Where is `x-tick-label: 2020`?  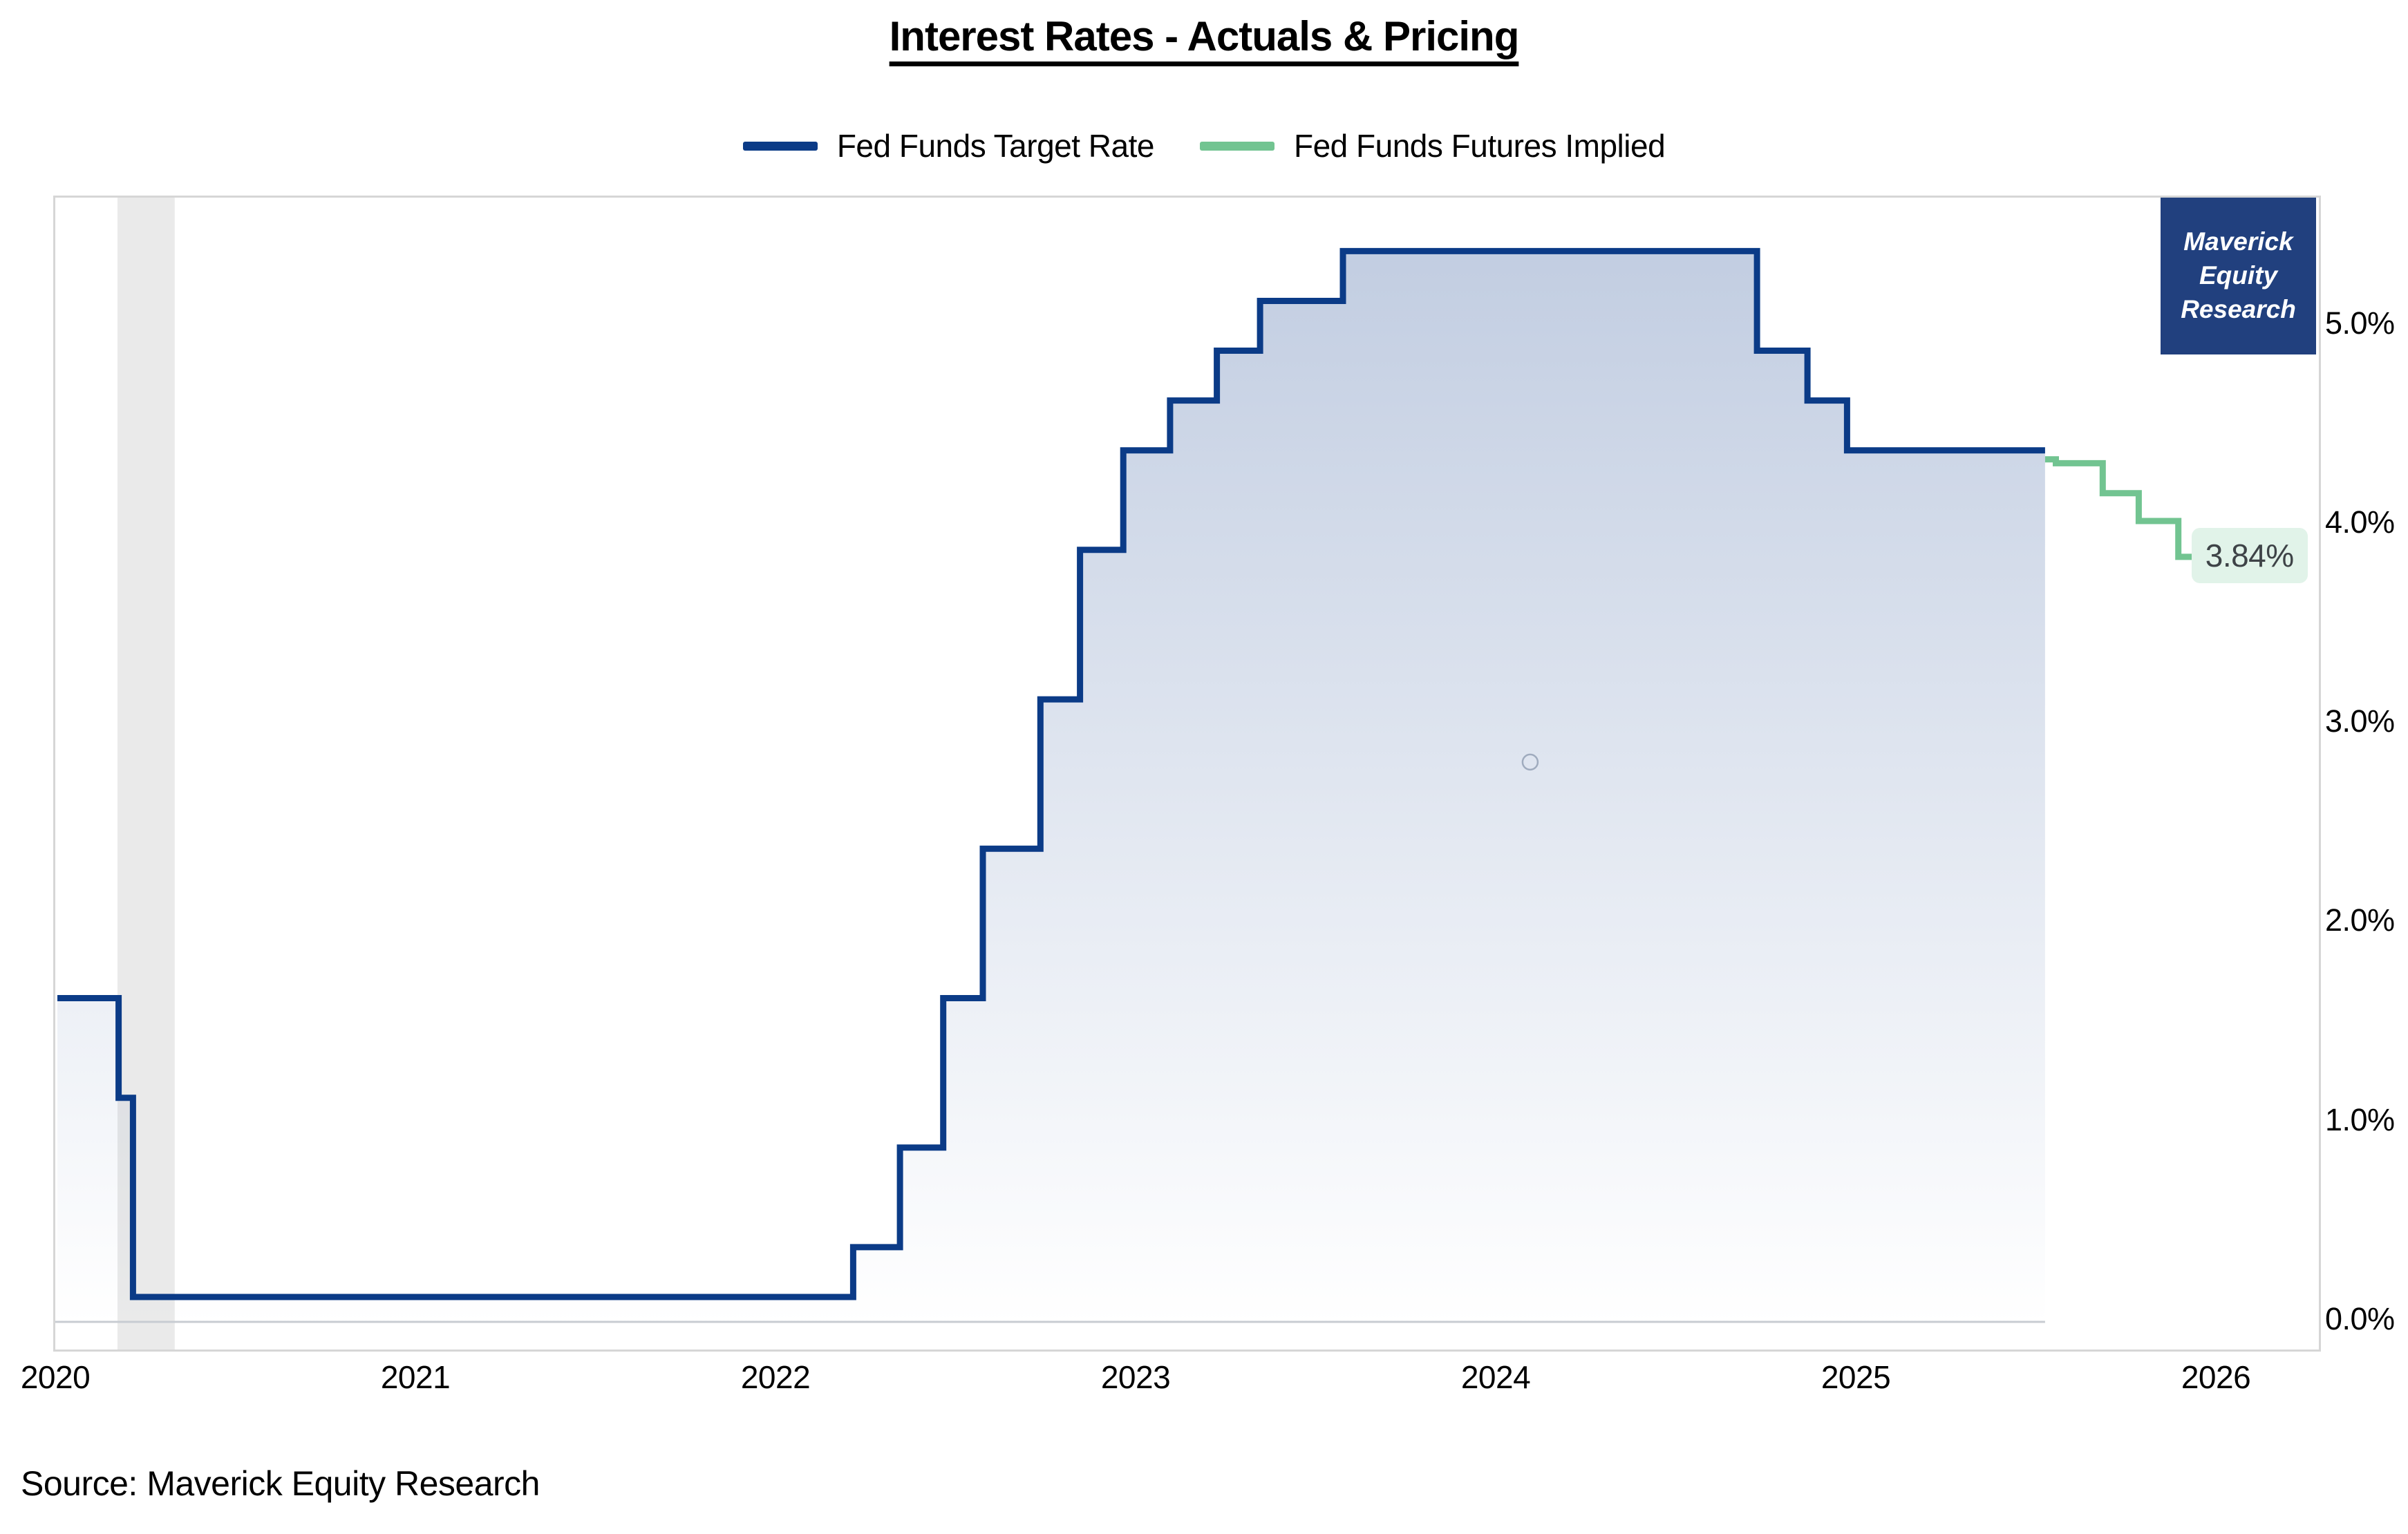 x-tick-label: 2020 is located at coordinates (55, 1377).